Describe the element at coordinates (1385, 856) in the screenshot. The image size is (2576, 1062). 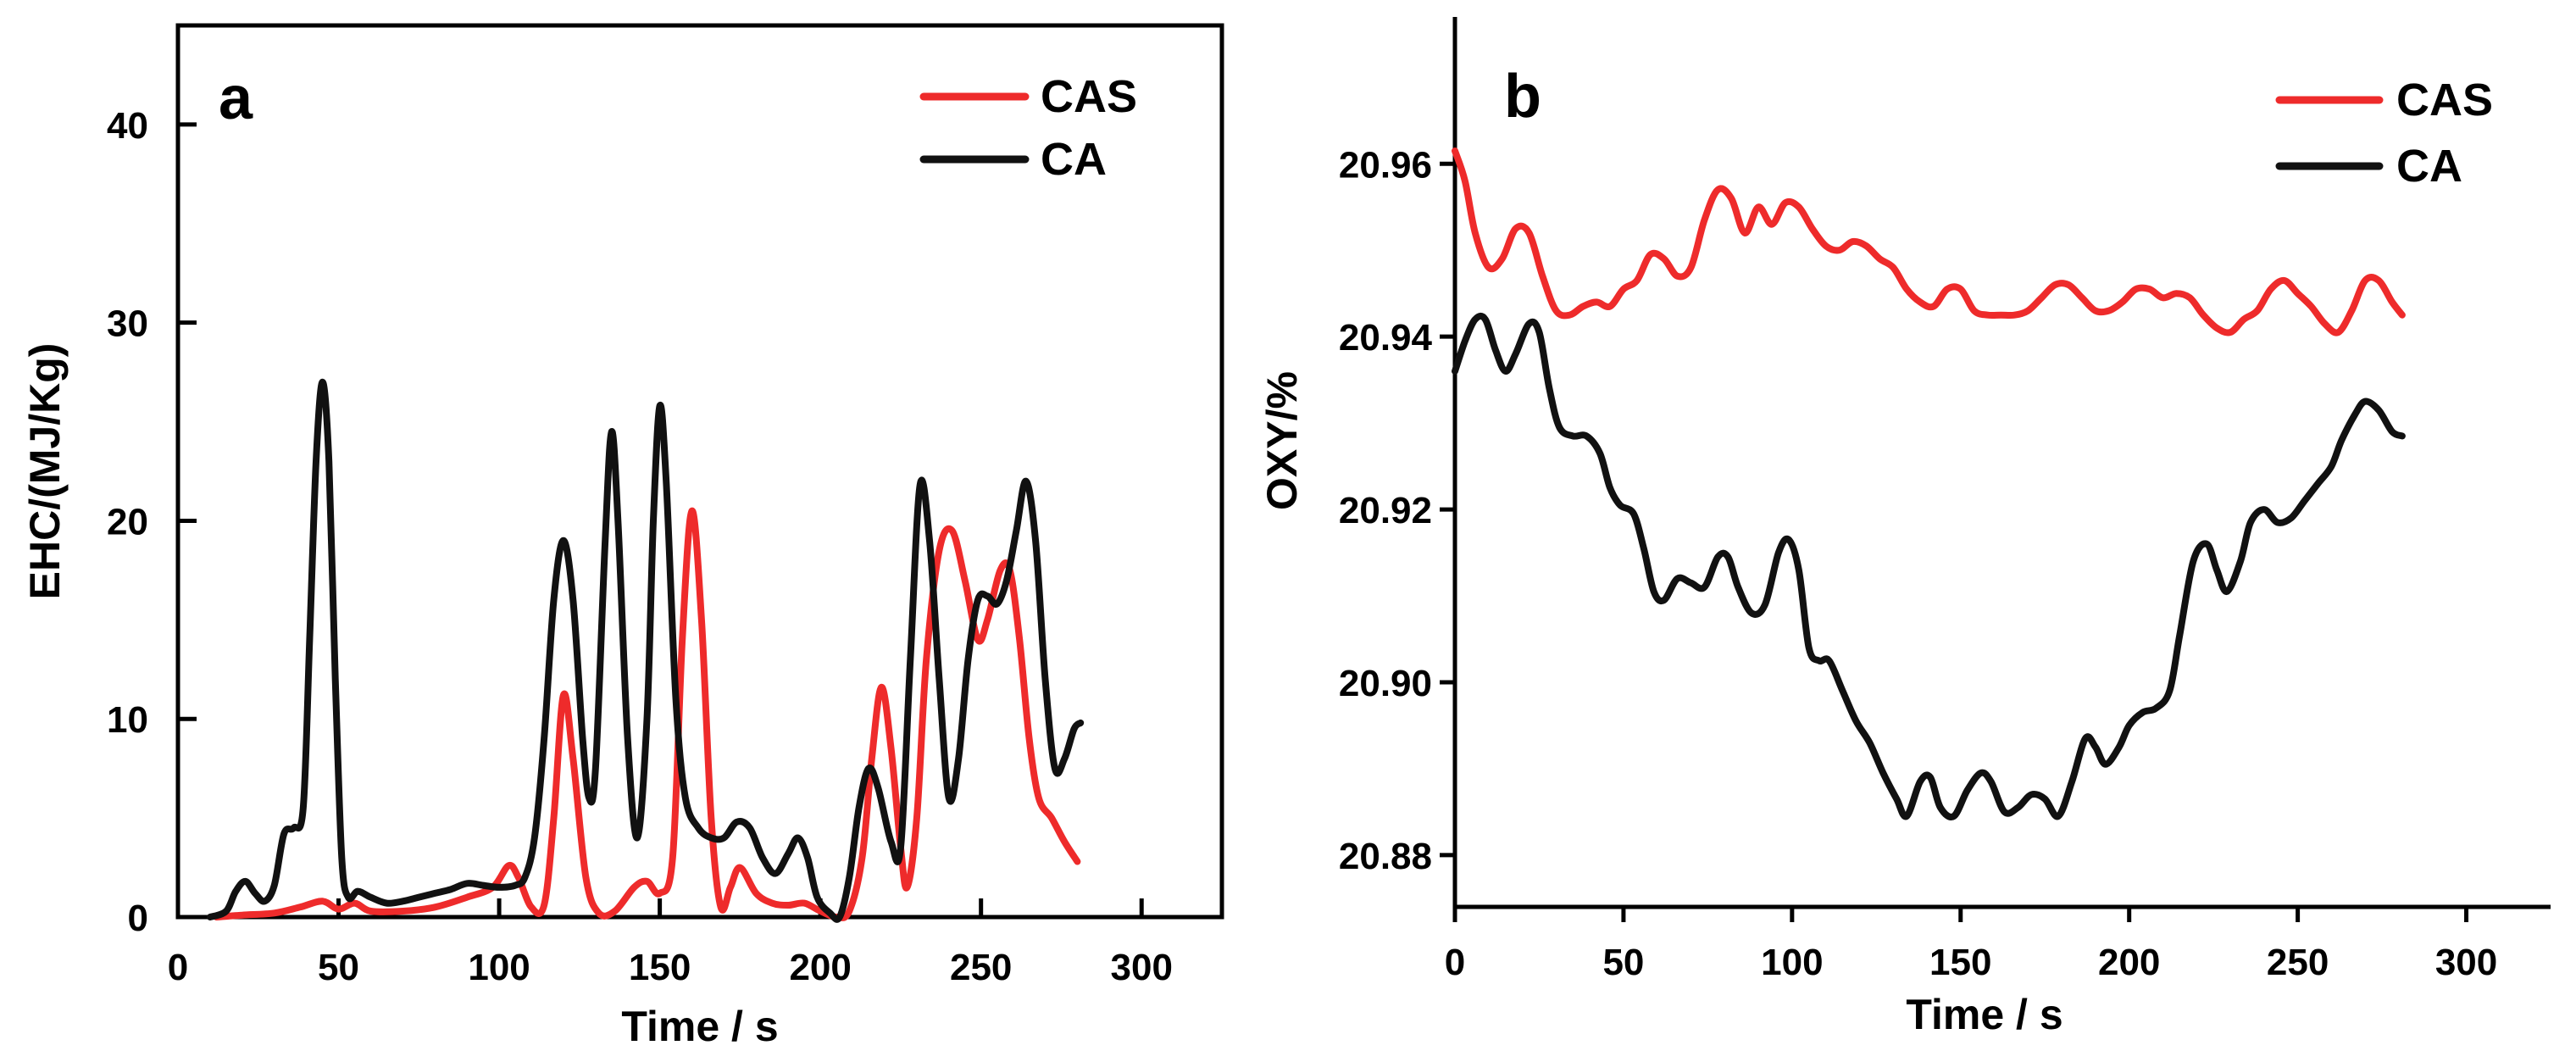
I see `panel-b-y-tick-label: 20.88` at that location.